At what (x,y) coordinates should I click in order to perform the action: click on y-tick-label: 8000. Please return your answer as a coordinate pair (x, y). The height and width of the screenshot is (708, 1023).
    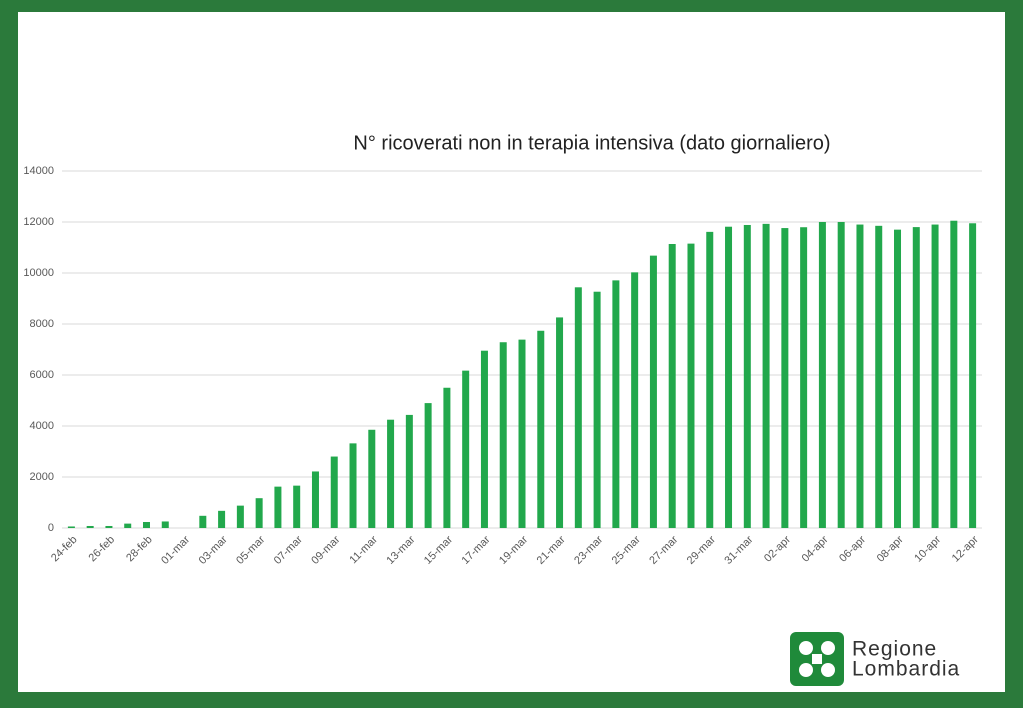
    Looking at the image, I should click on (42, 324).